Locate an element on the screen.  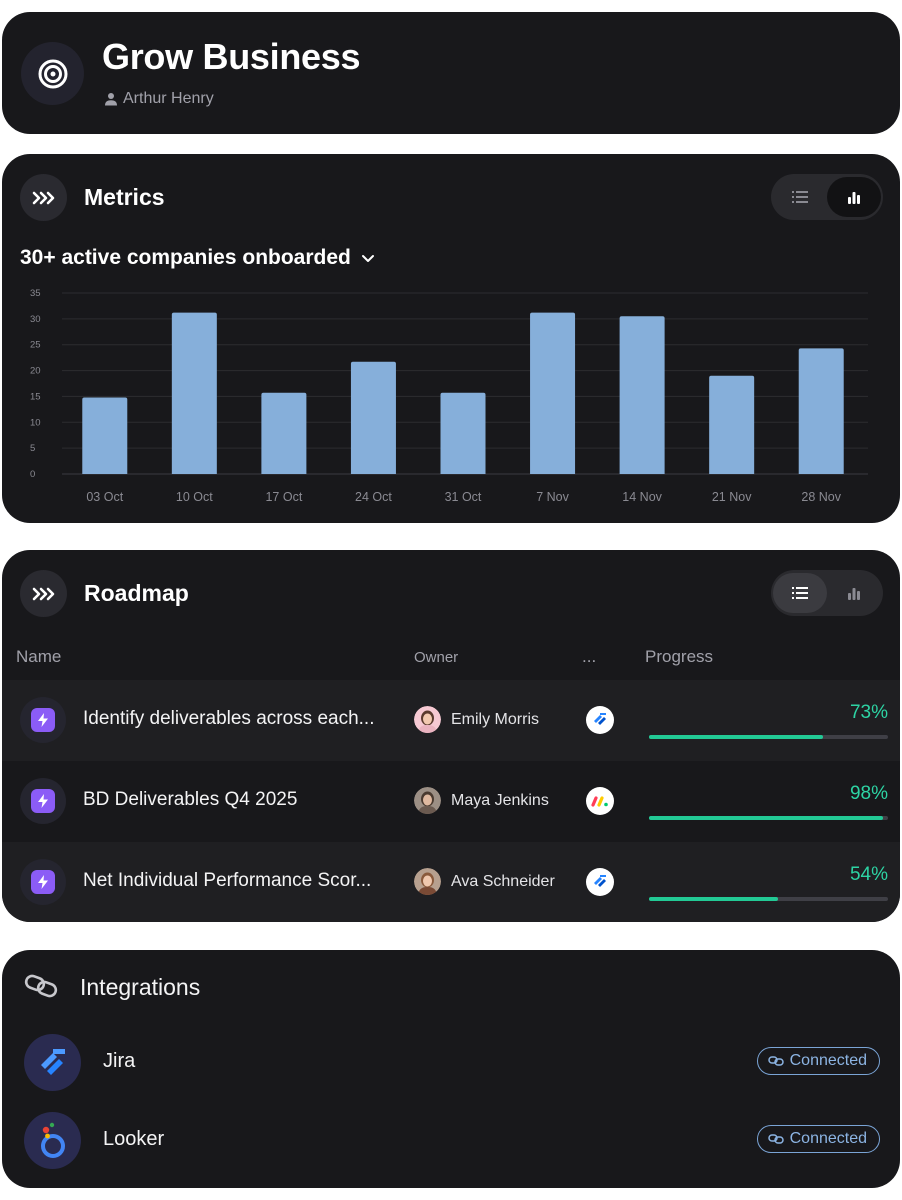
y-tick-label: 35 is located at coordinates (35, 293).